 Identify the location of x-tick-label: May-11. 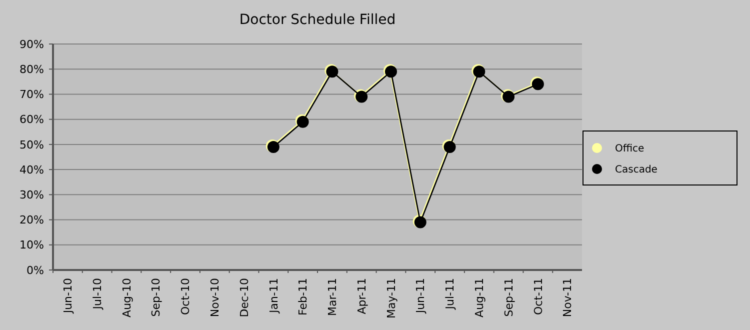
(391, 298).